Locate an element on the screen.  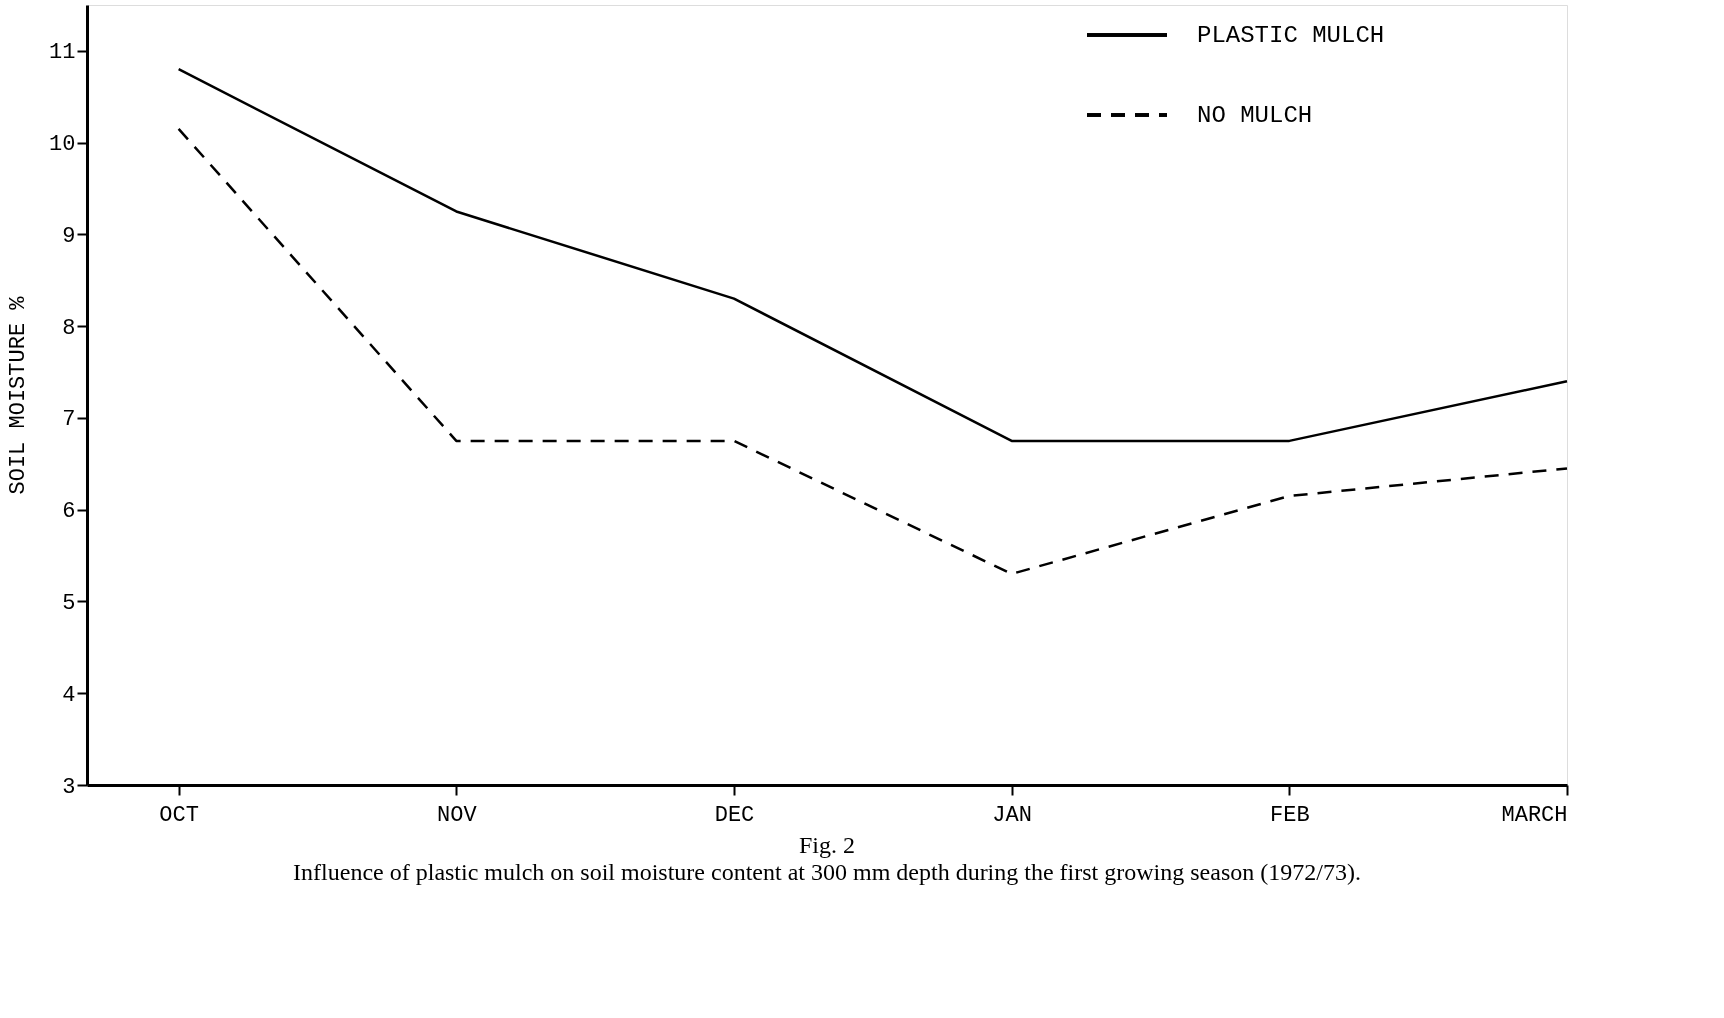
x-tick-label: OCT is located at coordinates (179, 815).